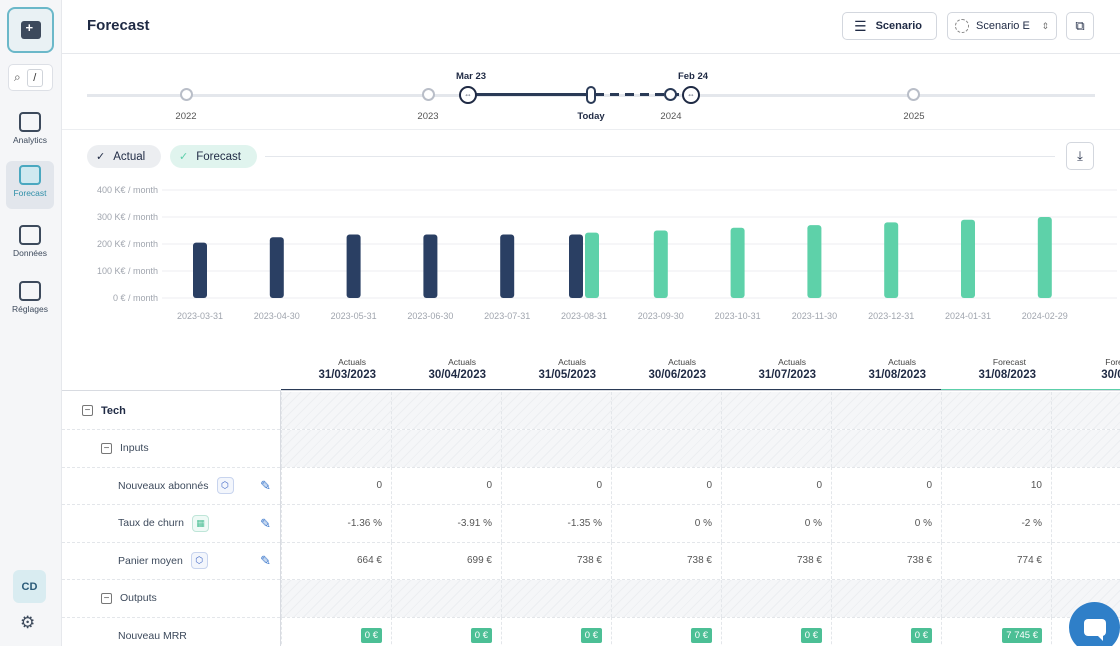 The height and width of the screenshot is (646, 1120). Describe the element at coordinates (446, 560) in the screenshot. I see `table-cell: 699 €` at that location.